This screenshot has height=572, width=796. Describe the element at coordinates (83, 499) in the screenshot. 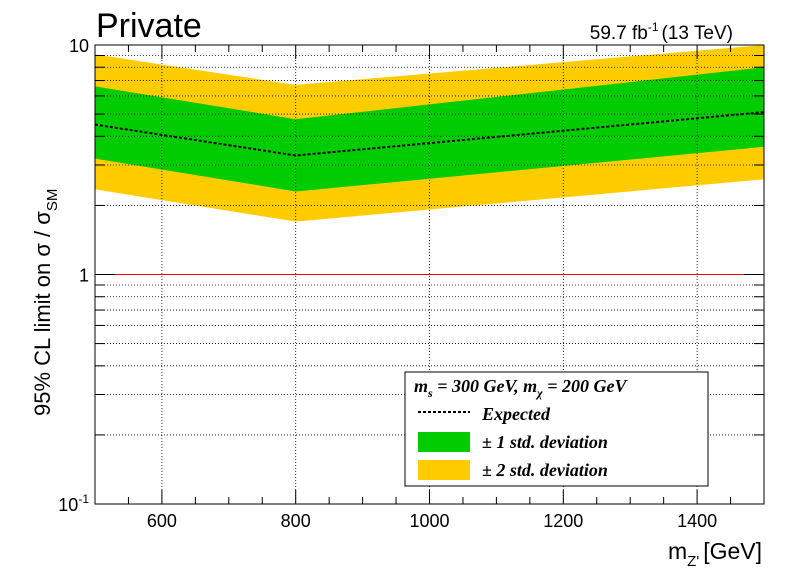

I see `y-tick-label-sup: -1` at that location.